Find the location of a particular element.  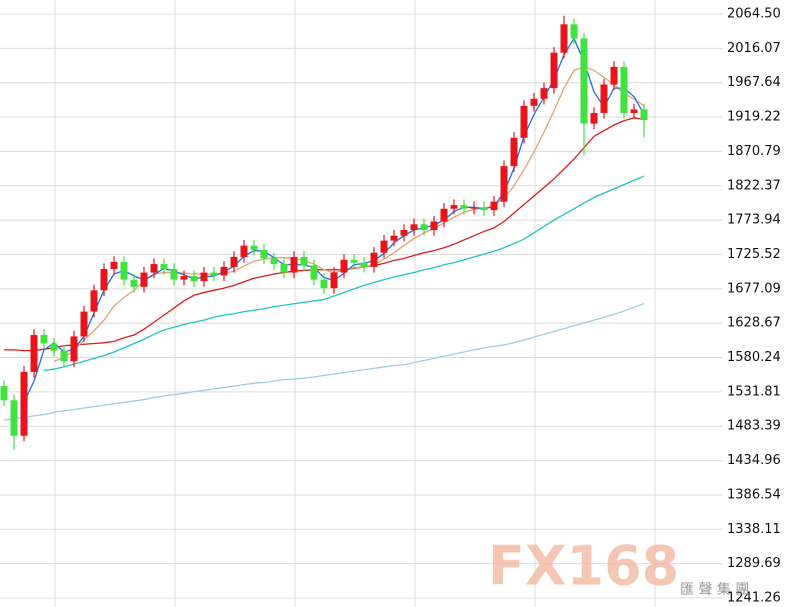

y-tick-label: 1531.81 is located at coordinates (754, 391).